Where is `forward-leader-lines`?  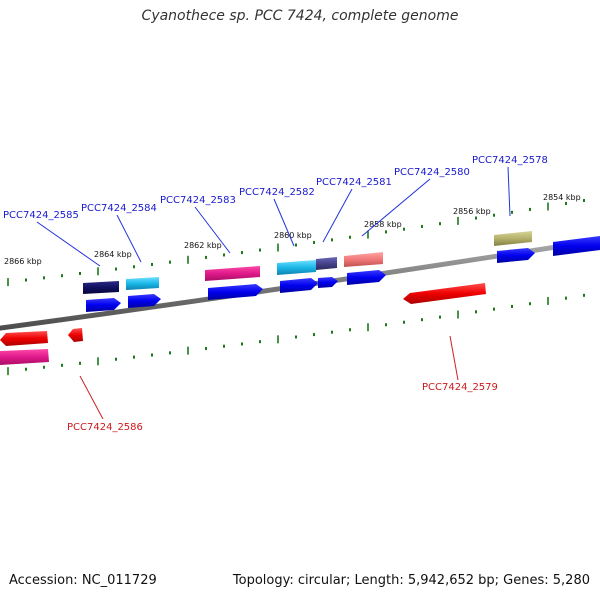
forward-leader-lines is located at coordinates (273, 216).